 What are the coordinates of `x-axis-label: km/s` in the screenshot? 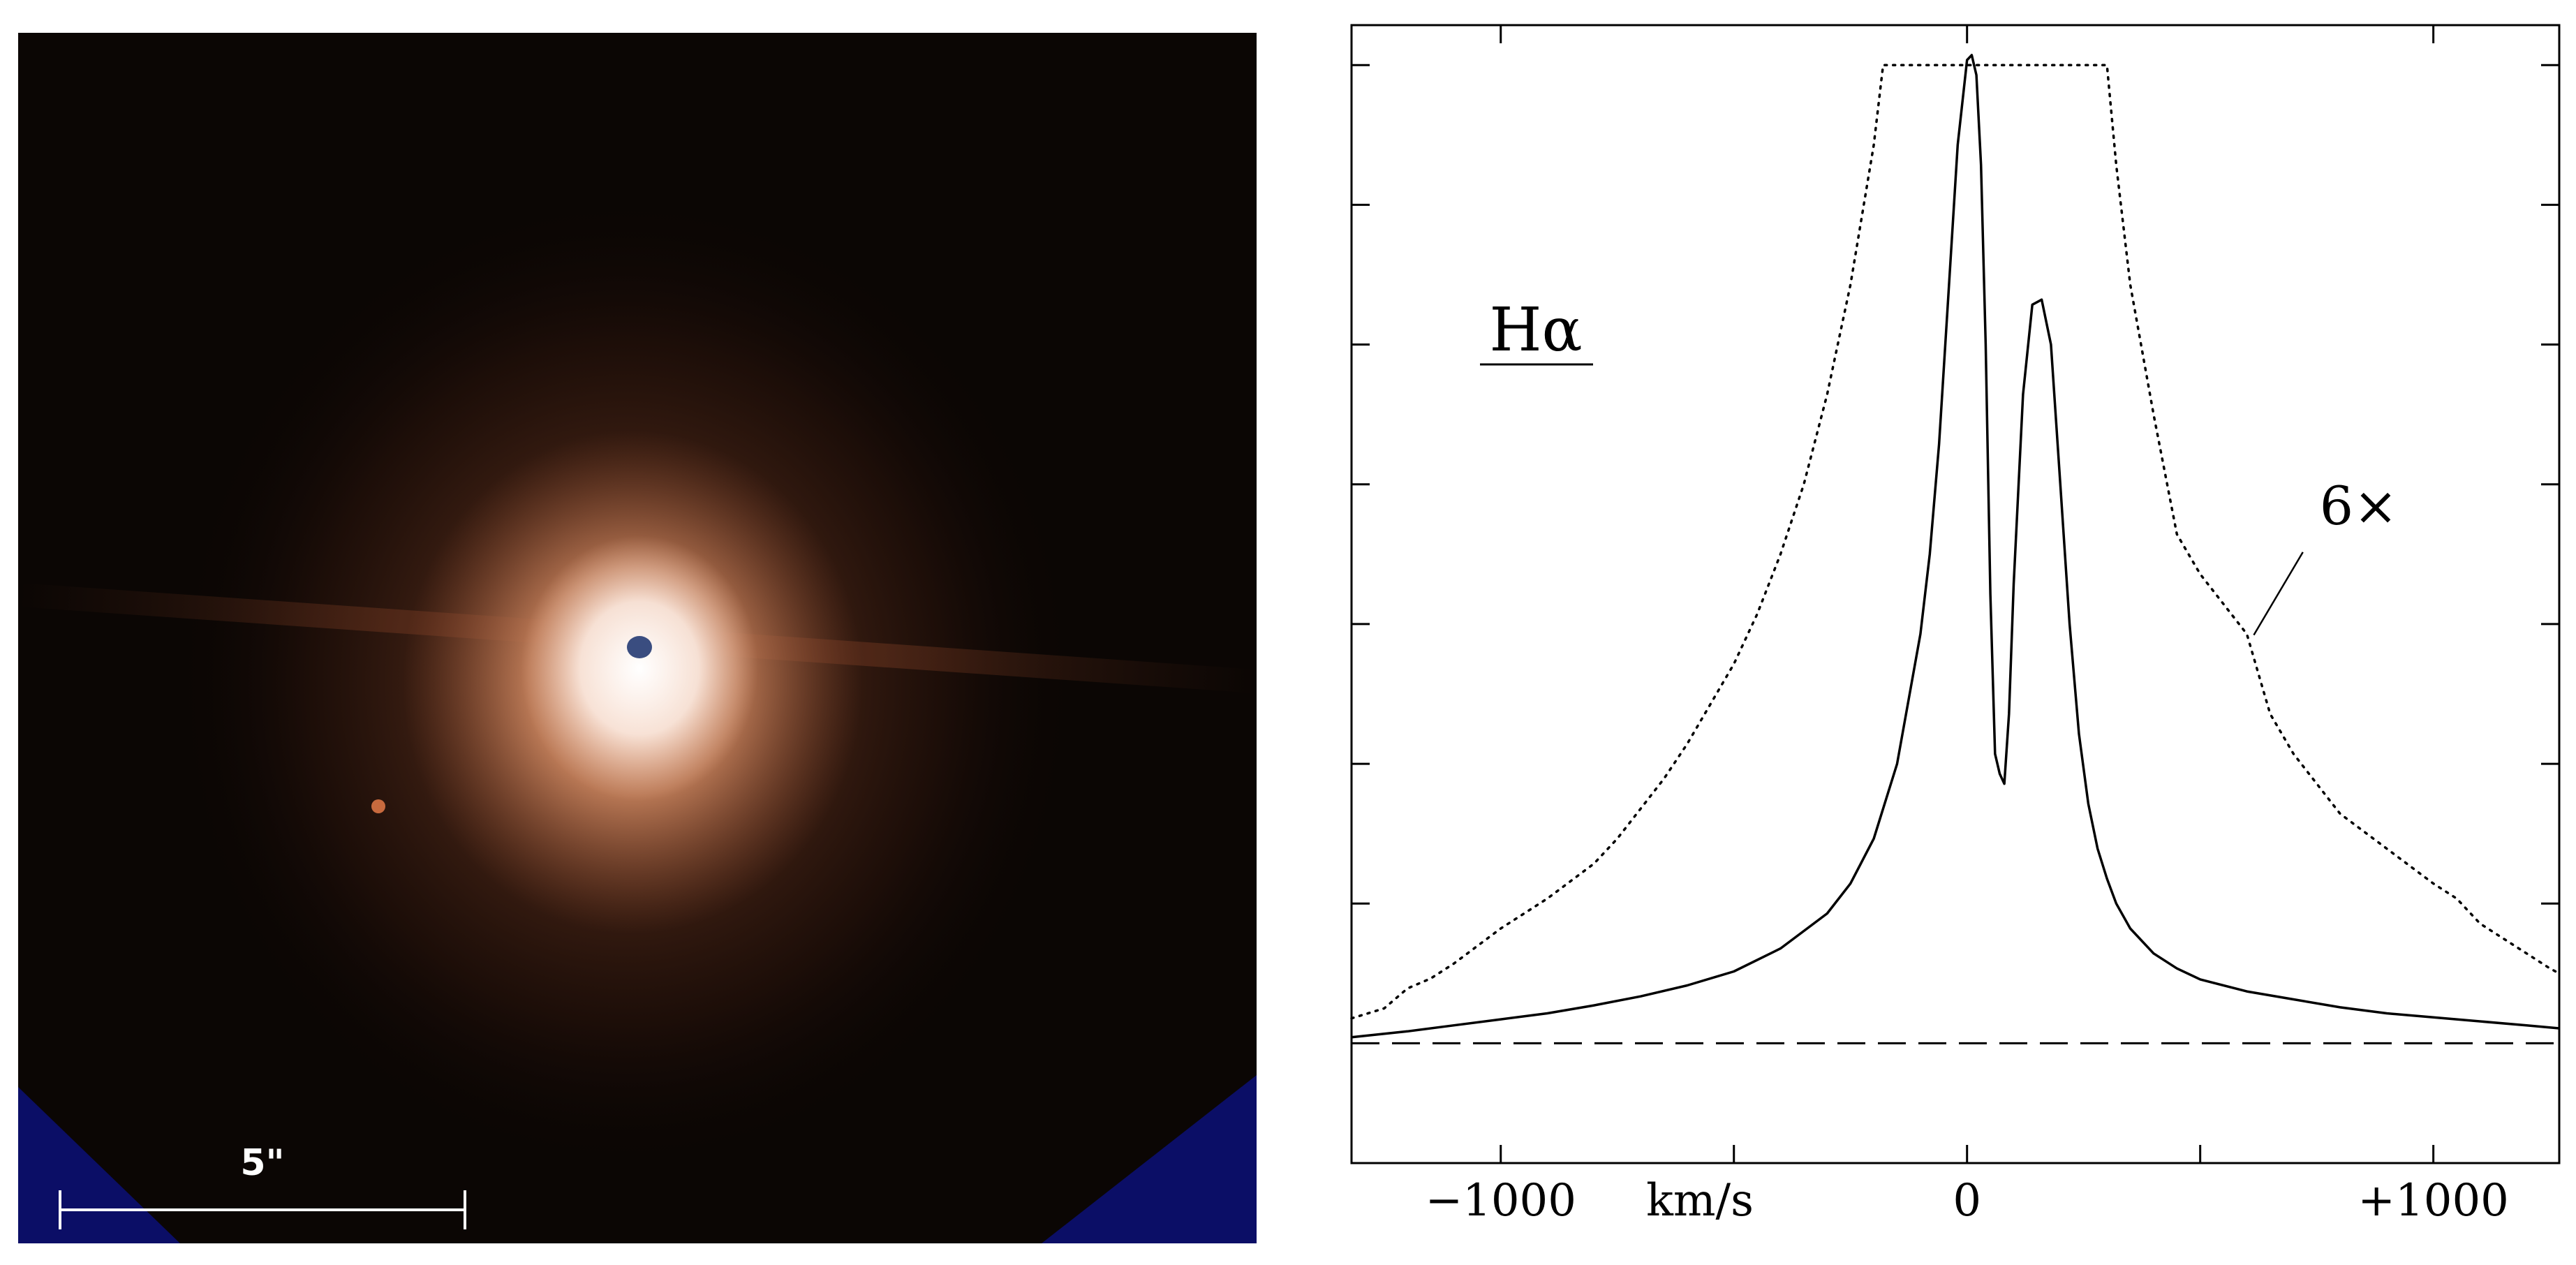 It's located at (1700, 1201).